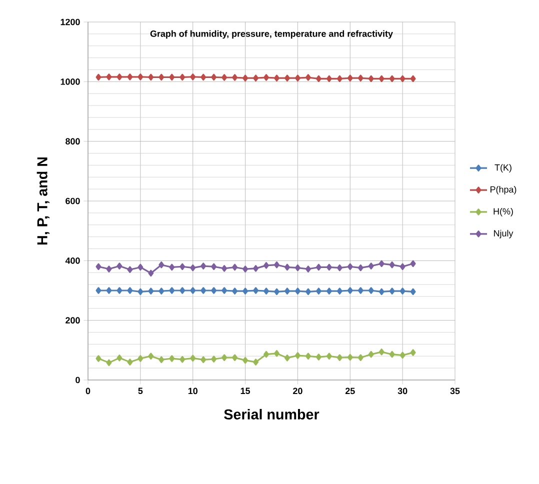  I want to click on x-tick-label: 0, so click(88, 391).